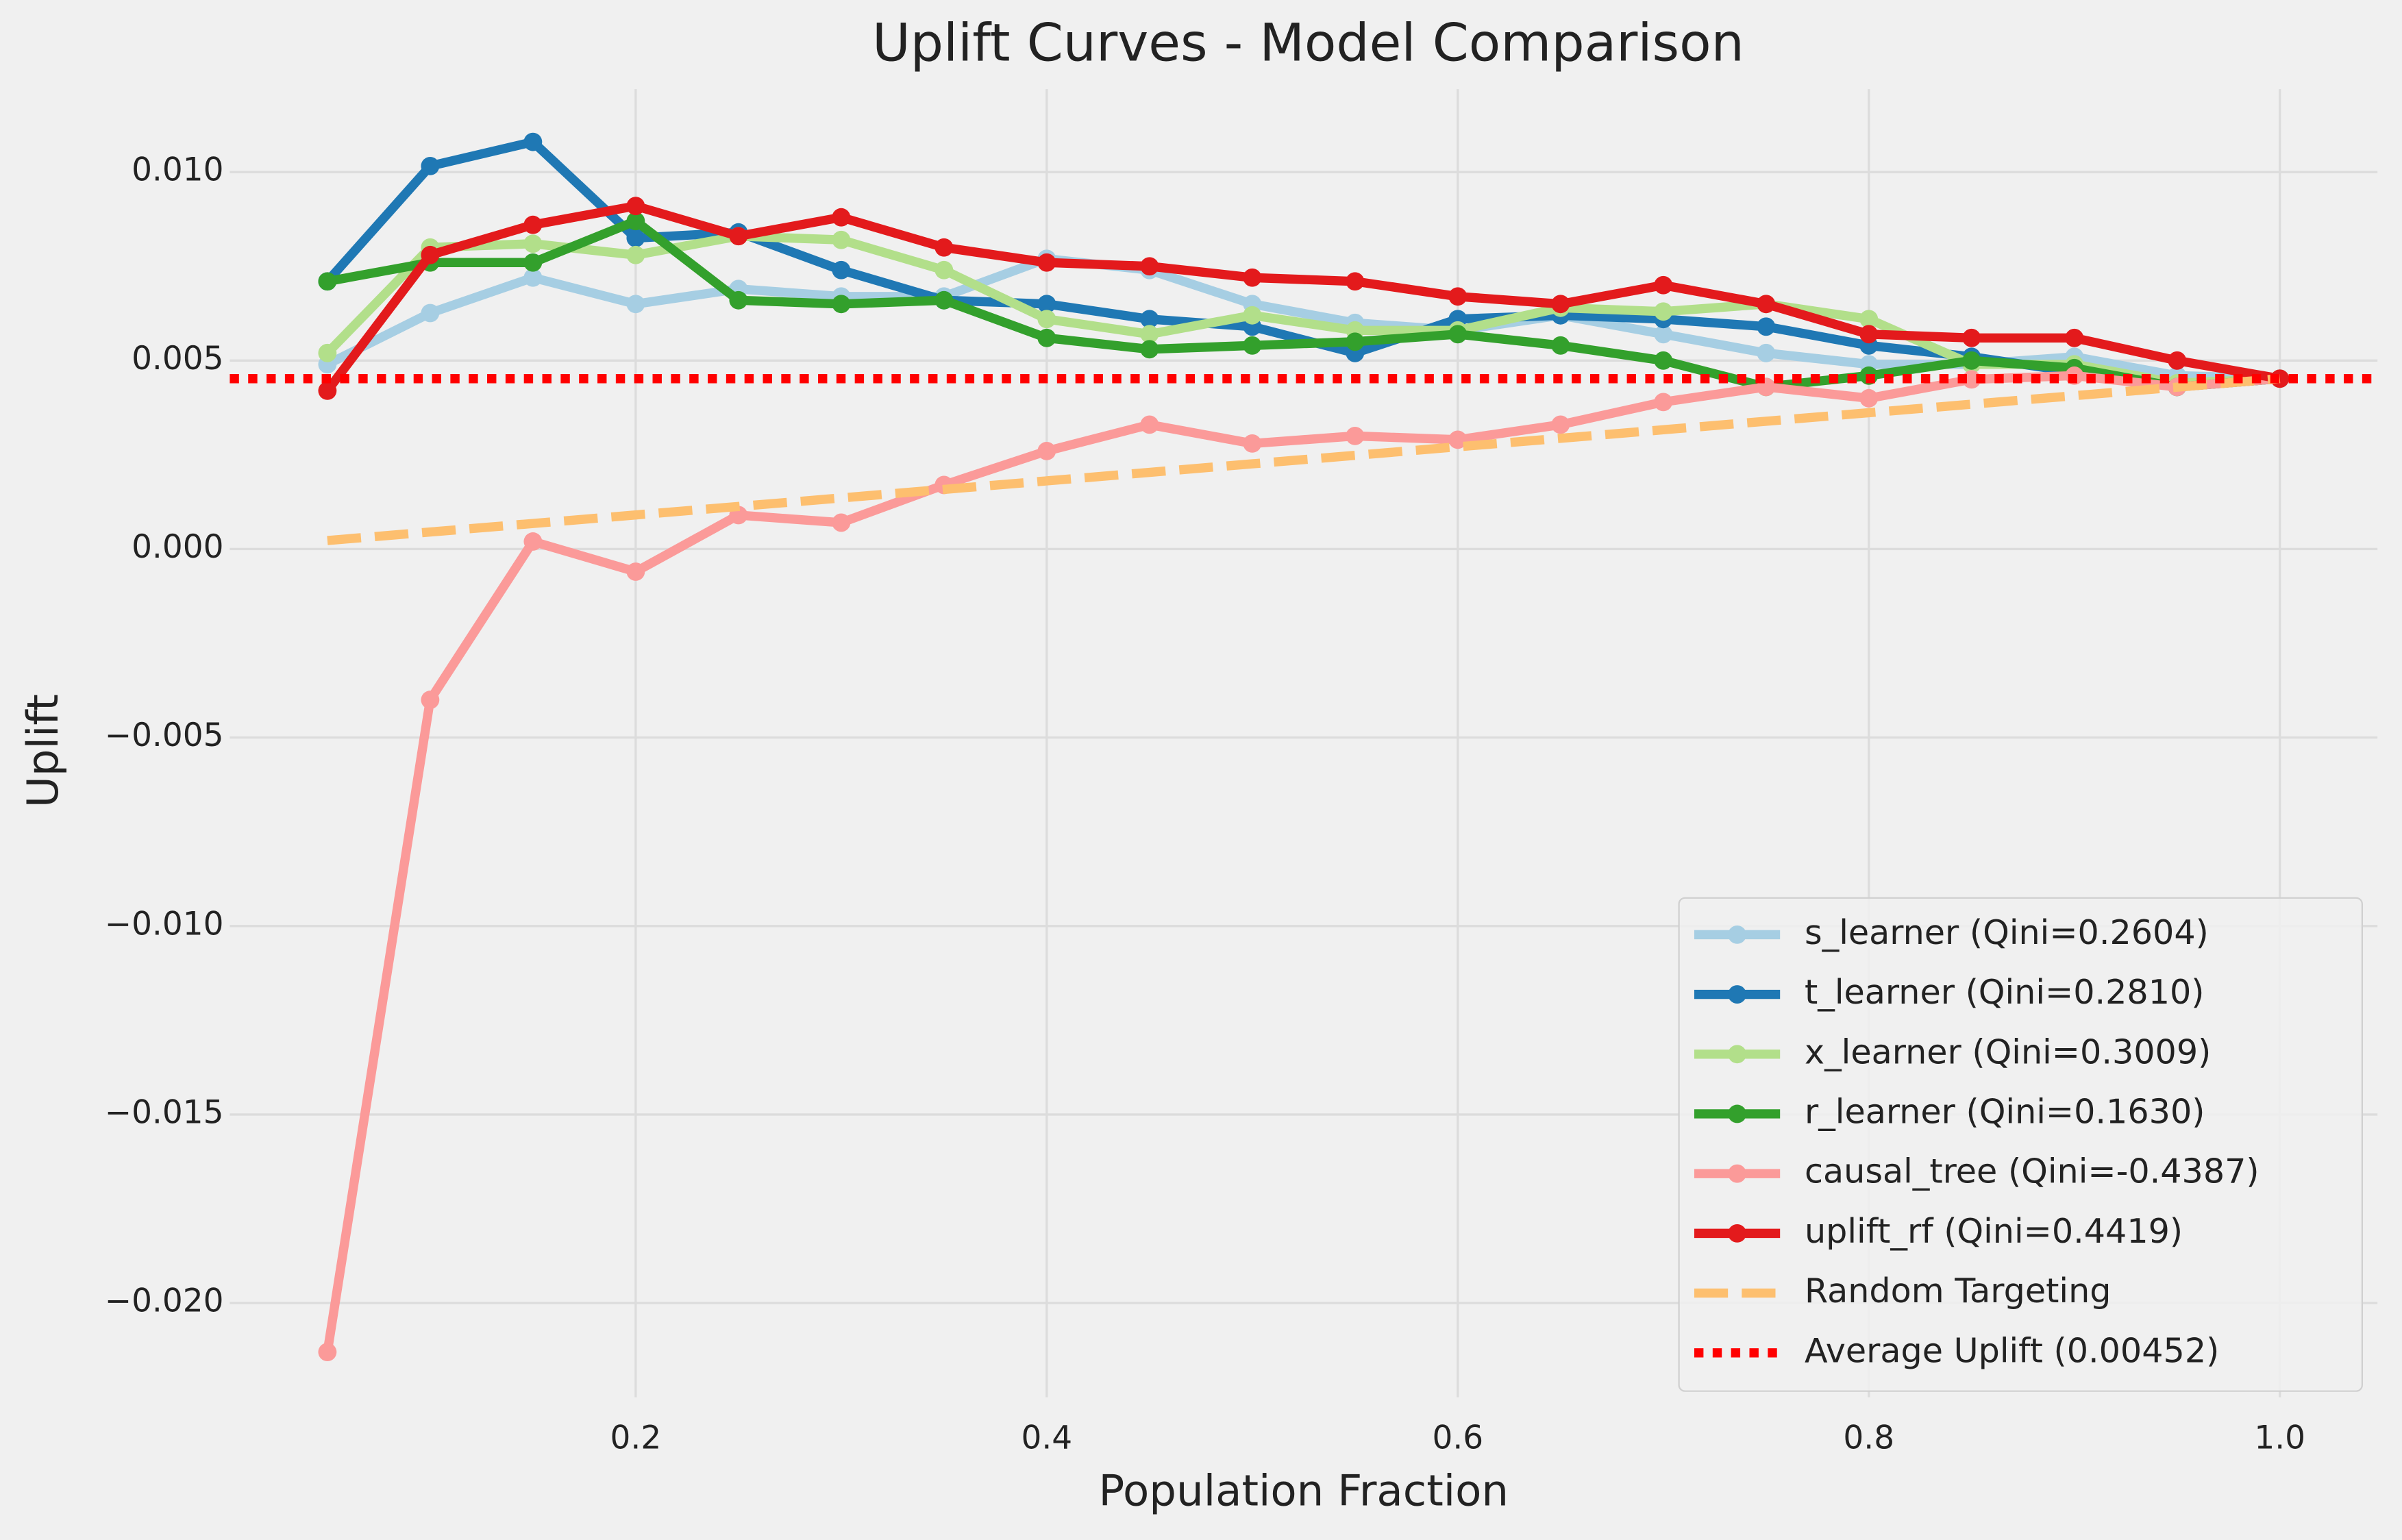 This screenshot has height=1540, width=2402. I want to click on y-tick-label: −0.015, so click(165, 1112).